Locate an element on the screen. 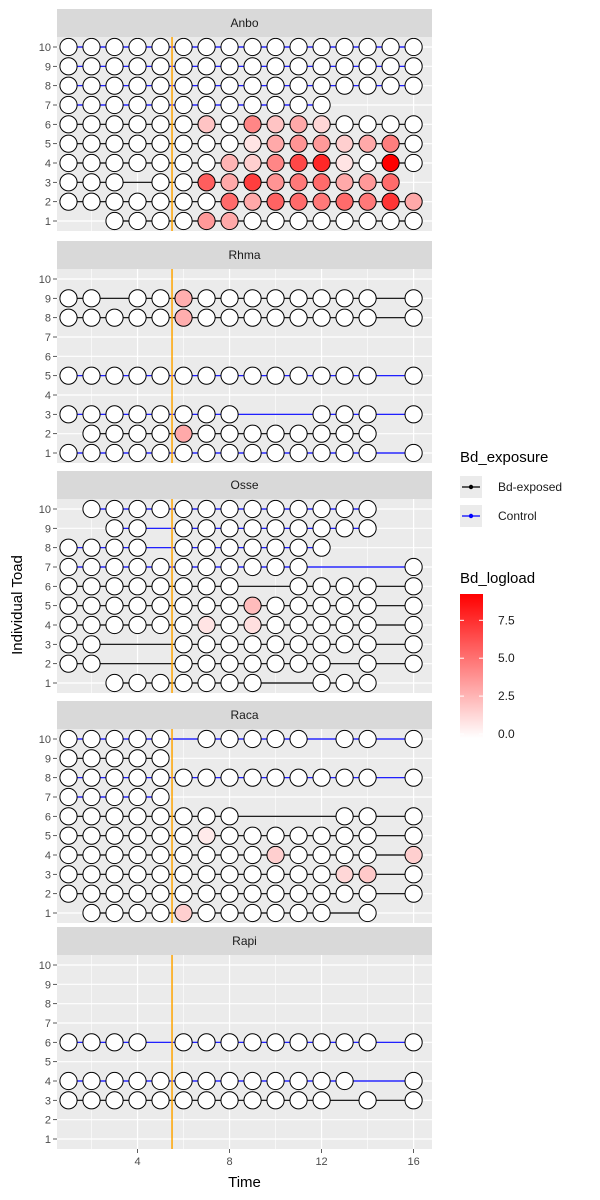 Image resolution: width=600 pixels, height=1200 pixels. load-colorbar-ticks: 0.0 2.5 5.0 7.5 is located at coordinates (487, 677).